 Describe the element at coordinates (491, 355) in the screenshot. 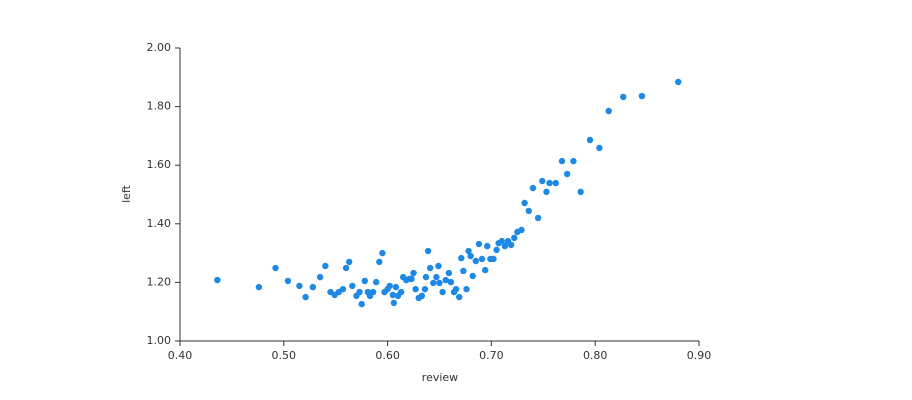

I see `x-tick-label: 0.70` at that location.